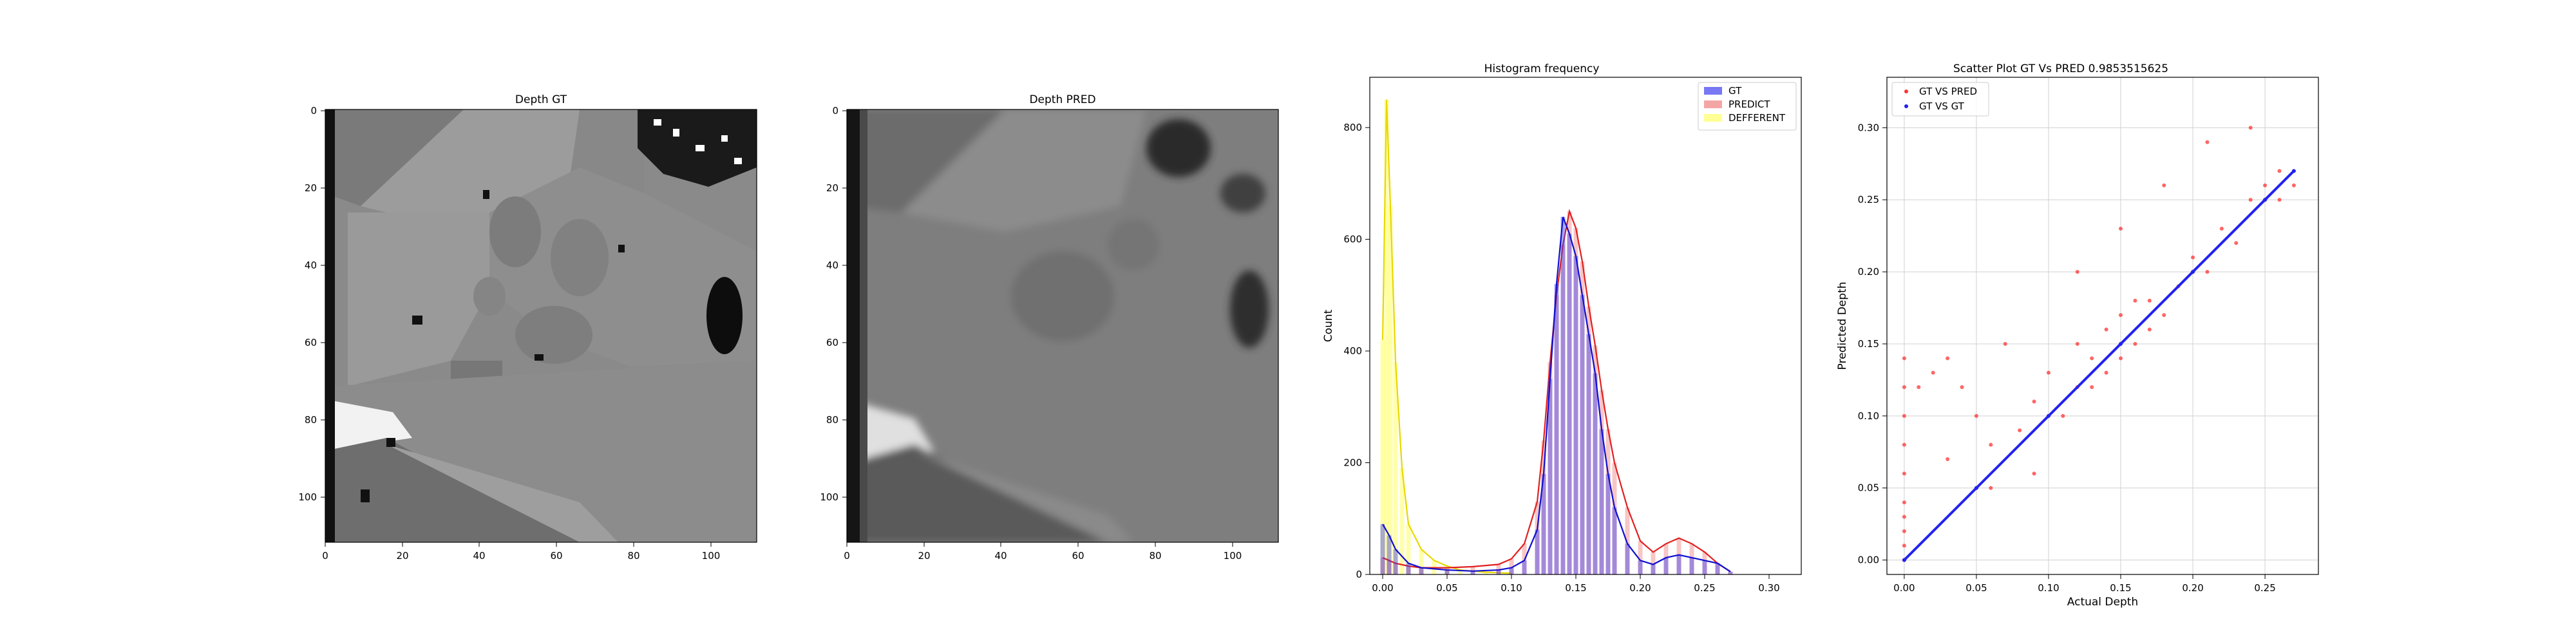  What do you see at coordinates (1976, 588) in the screenshot?
I see `scatter-xtick-label: 0.05` at bounding box center [1976, 588].